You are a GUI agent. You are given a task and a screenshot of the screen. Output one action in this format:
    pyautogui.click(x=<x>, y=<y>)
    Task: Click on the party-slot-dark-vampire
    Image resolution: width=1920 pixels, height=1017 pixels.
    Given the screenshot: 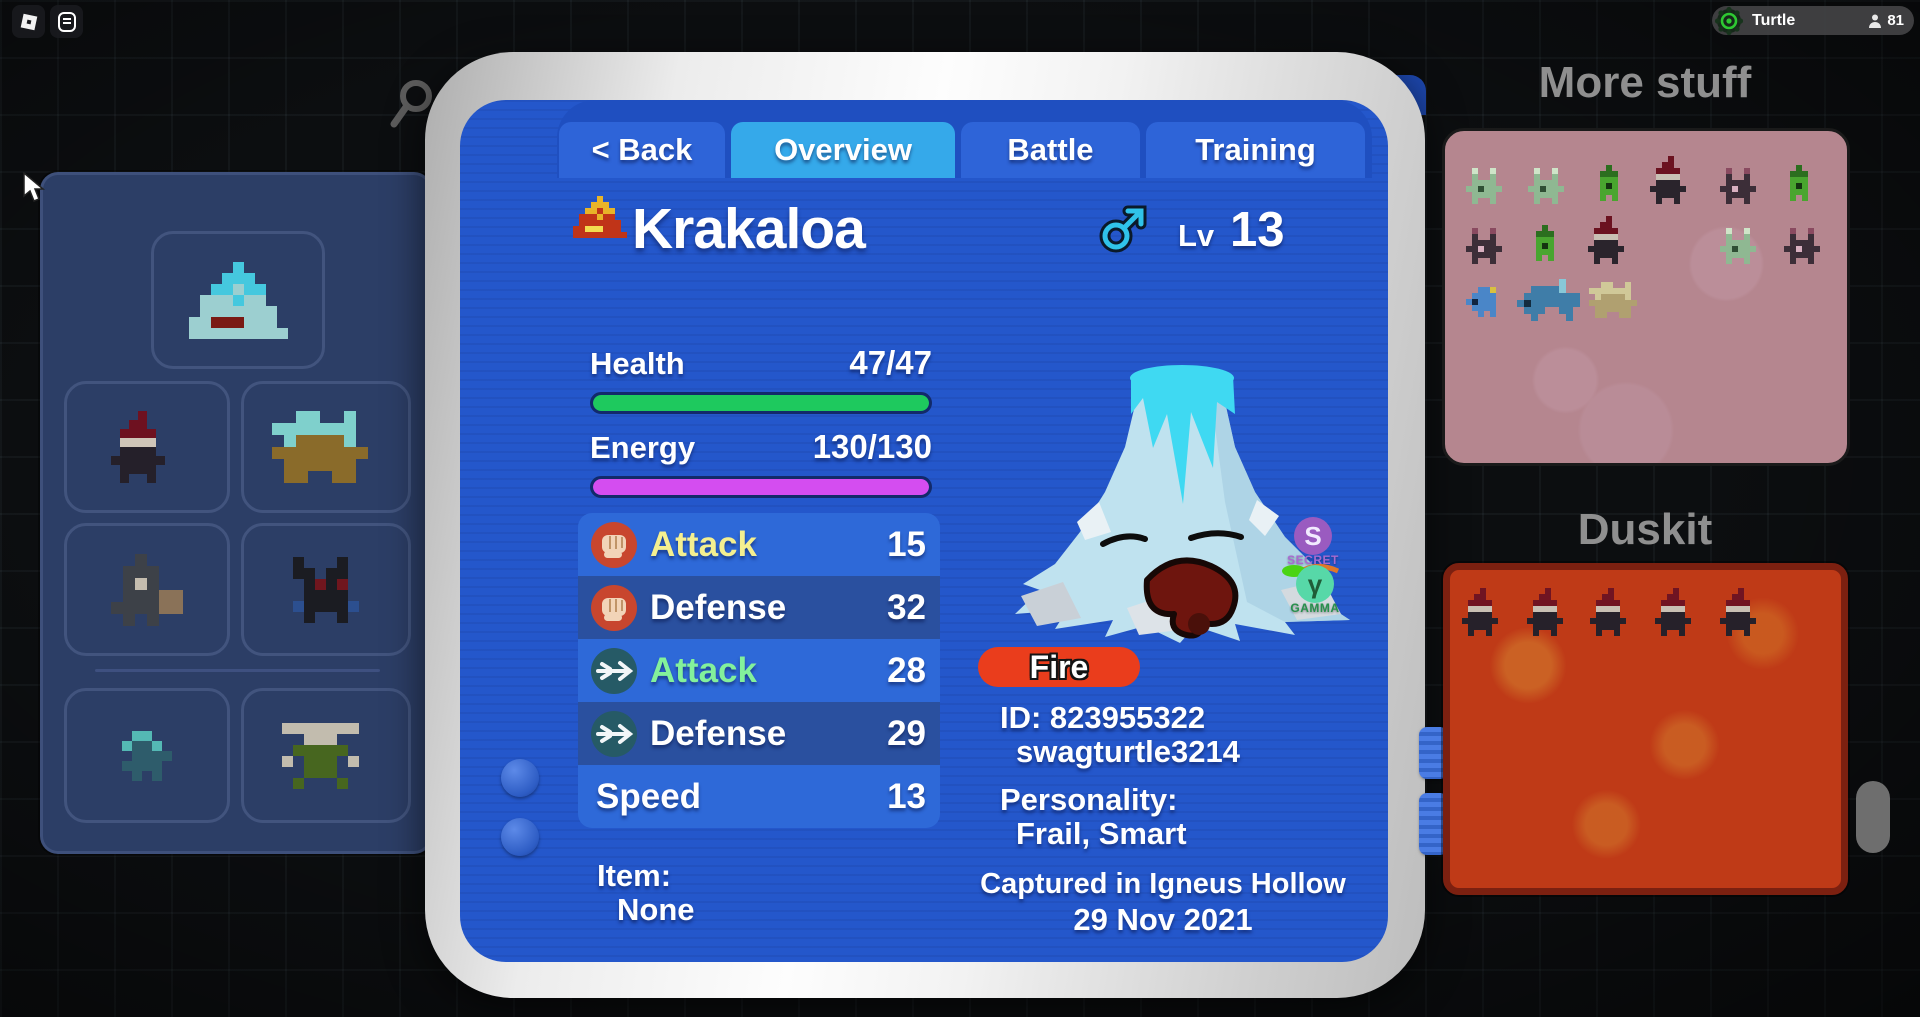 What is the action you would take?
    pyautogui.click(x=147, y=447)
    